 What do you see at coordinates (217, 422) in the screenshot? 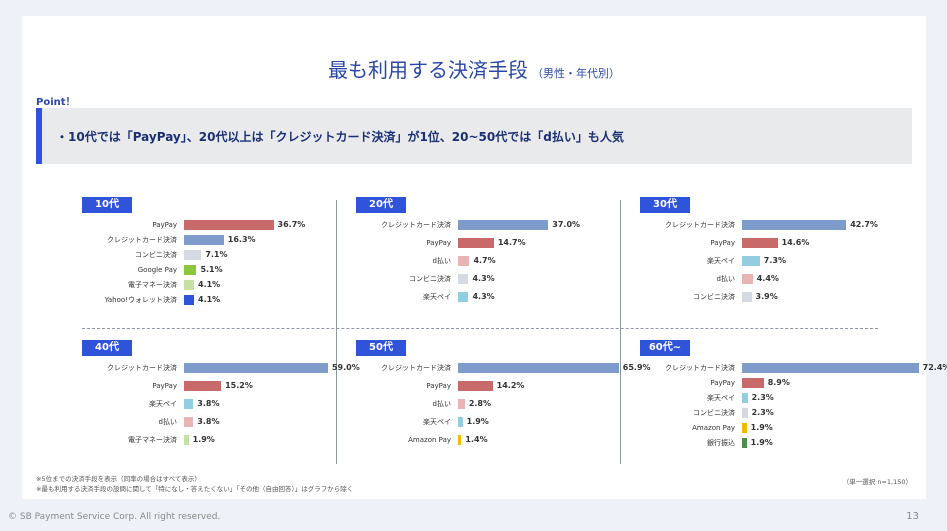
I see `bar-row: d払い 3.8%` at bounding box center [217, 422].